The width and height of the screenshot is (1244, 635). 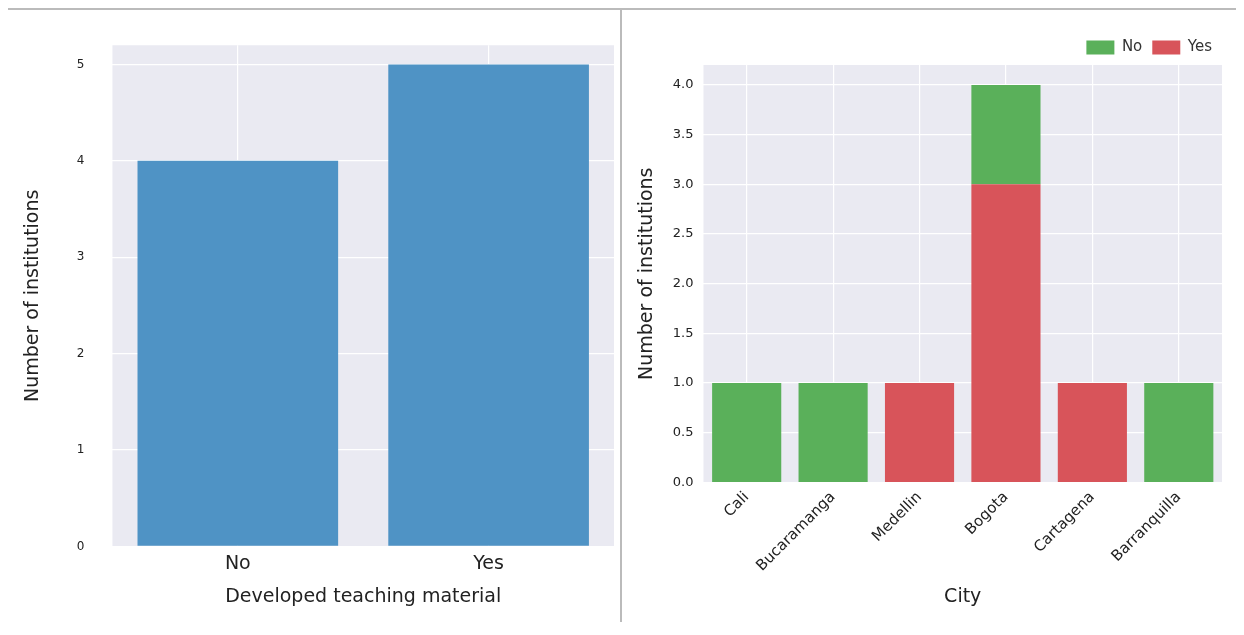 I want to click on y-tick-label: 3, so click(x=80, y=256).